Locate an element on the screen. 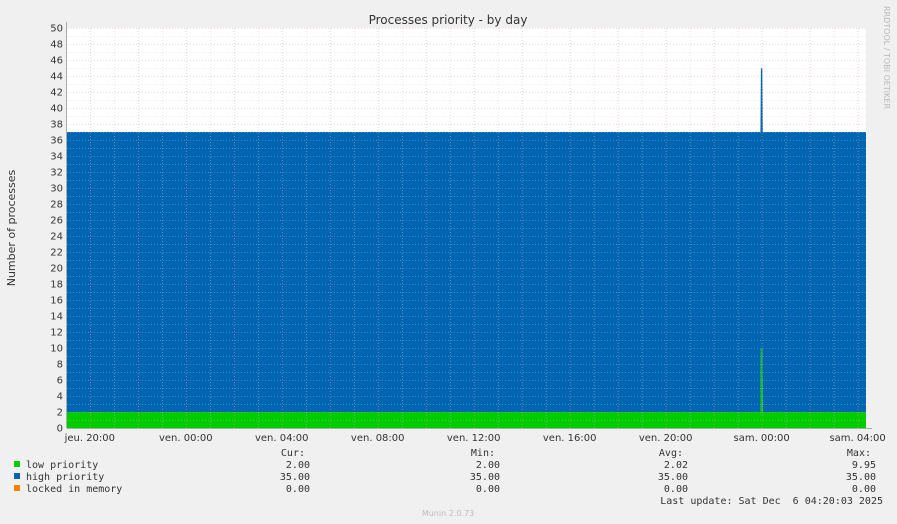 This screenshot has width=897, height=524. legend-value-avg: 2.02 is located at coordinates (676, 465).